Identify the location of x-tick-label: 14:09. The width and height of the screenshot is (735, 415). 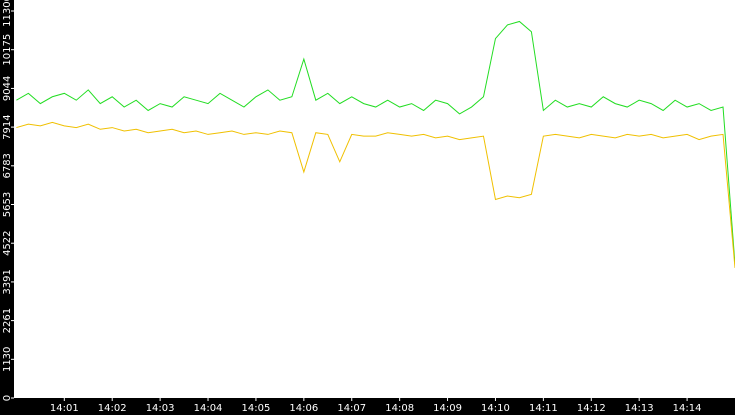
(447, 408).